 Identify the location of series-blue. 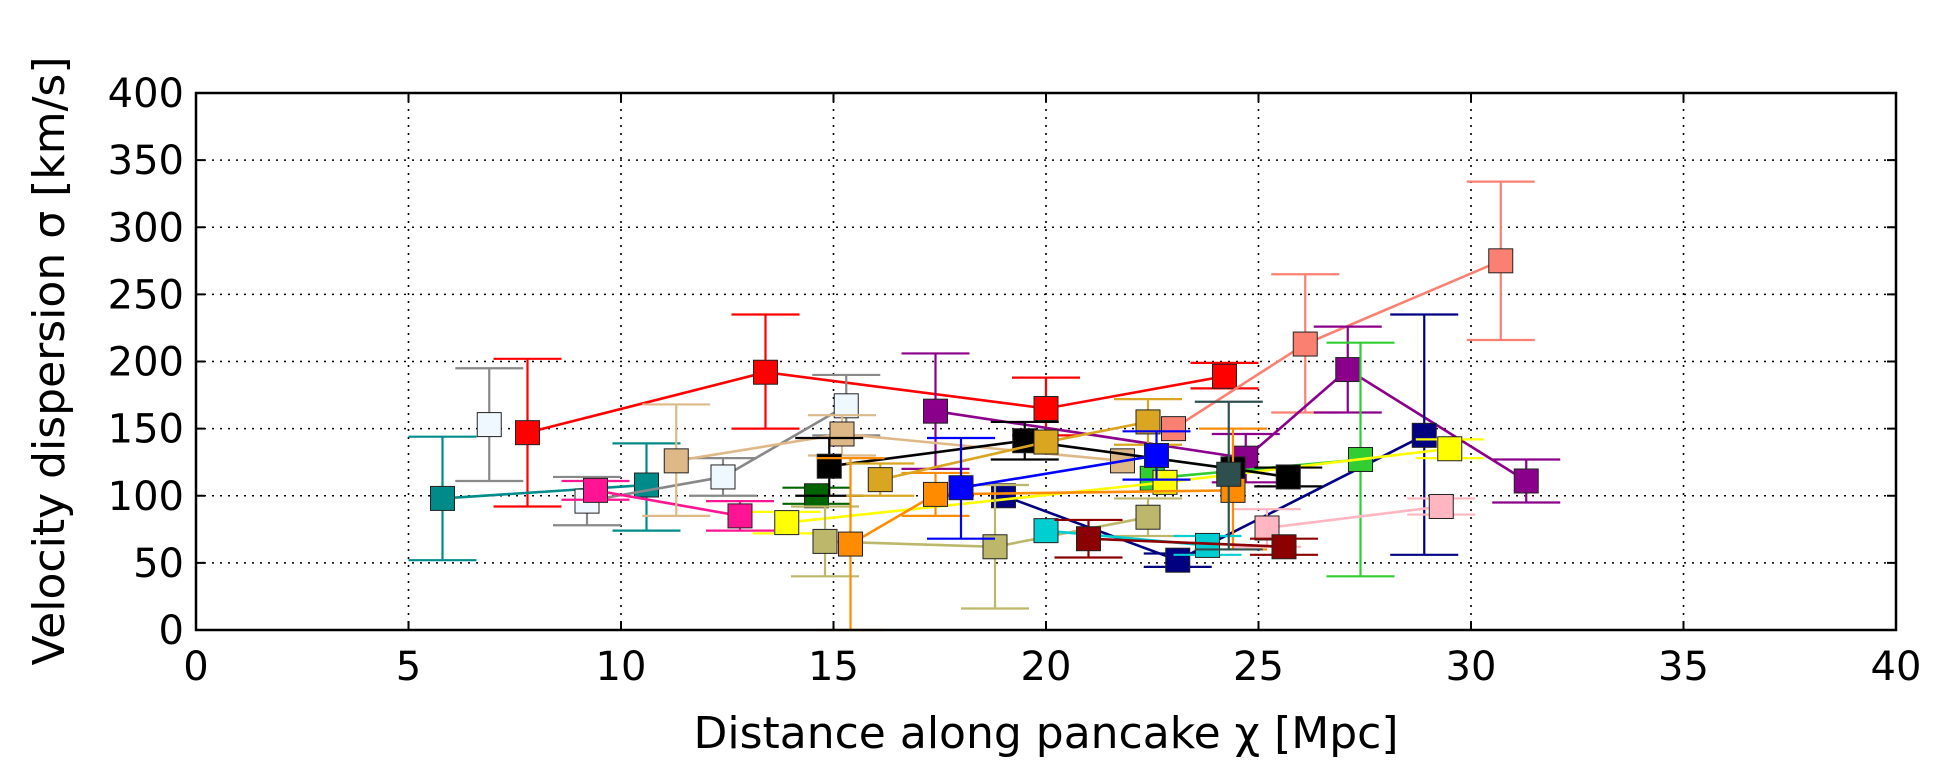
(1059, 485).